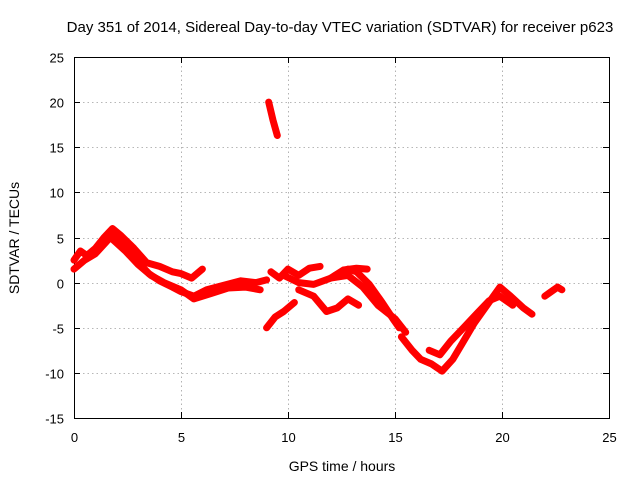 The image size is (640, 480). I want to click on y-tick-label: 0, so click(60, 284).